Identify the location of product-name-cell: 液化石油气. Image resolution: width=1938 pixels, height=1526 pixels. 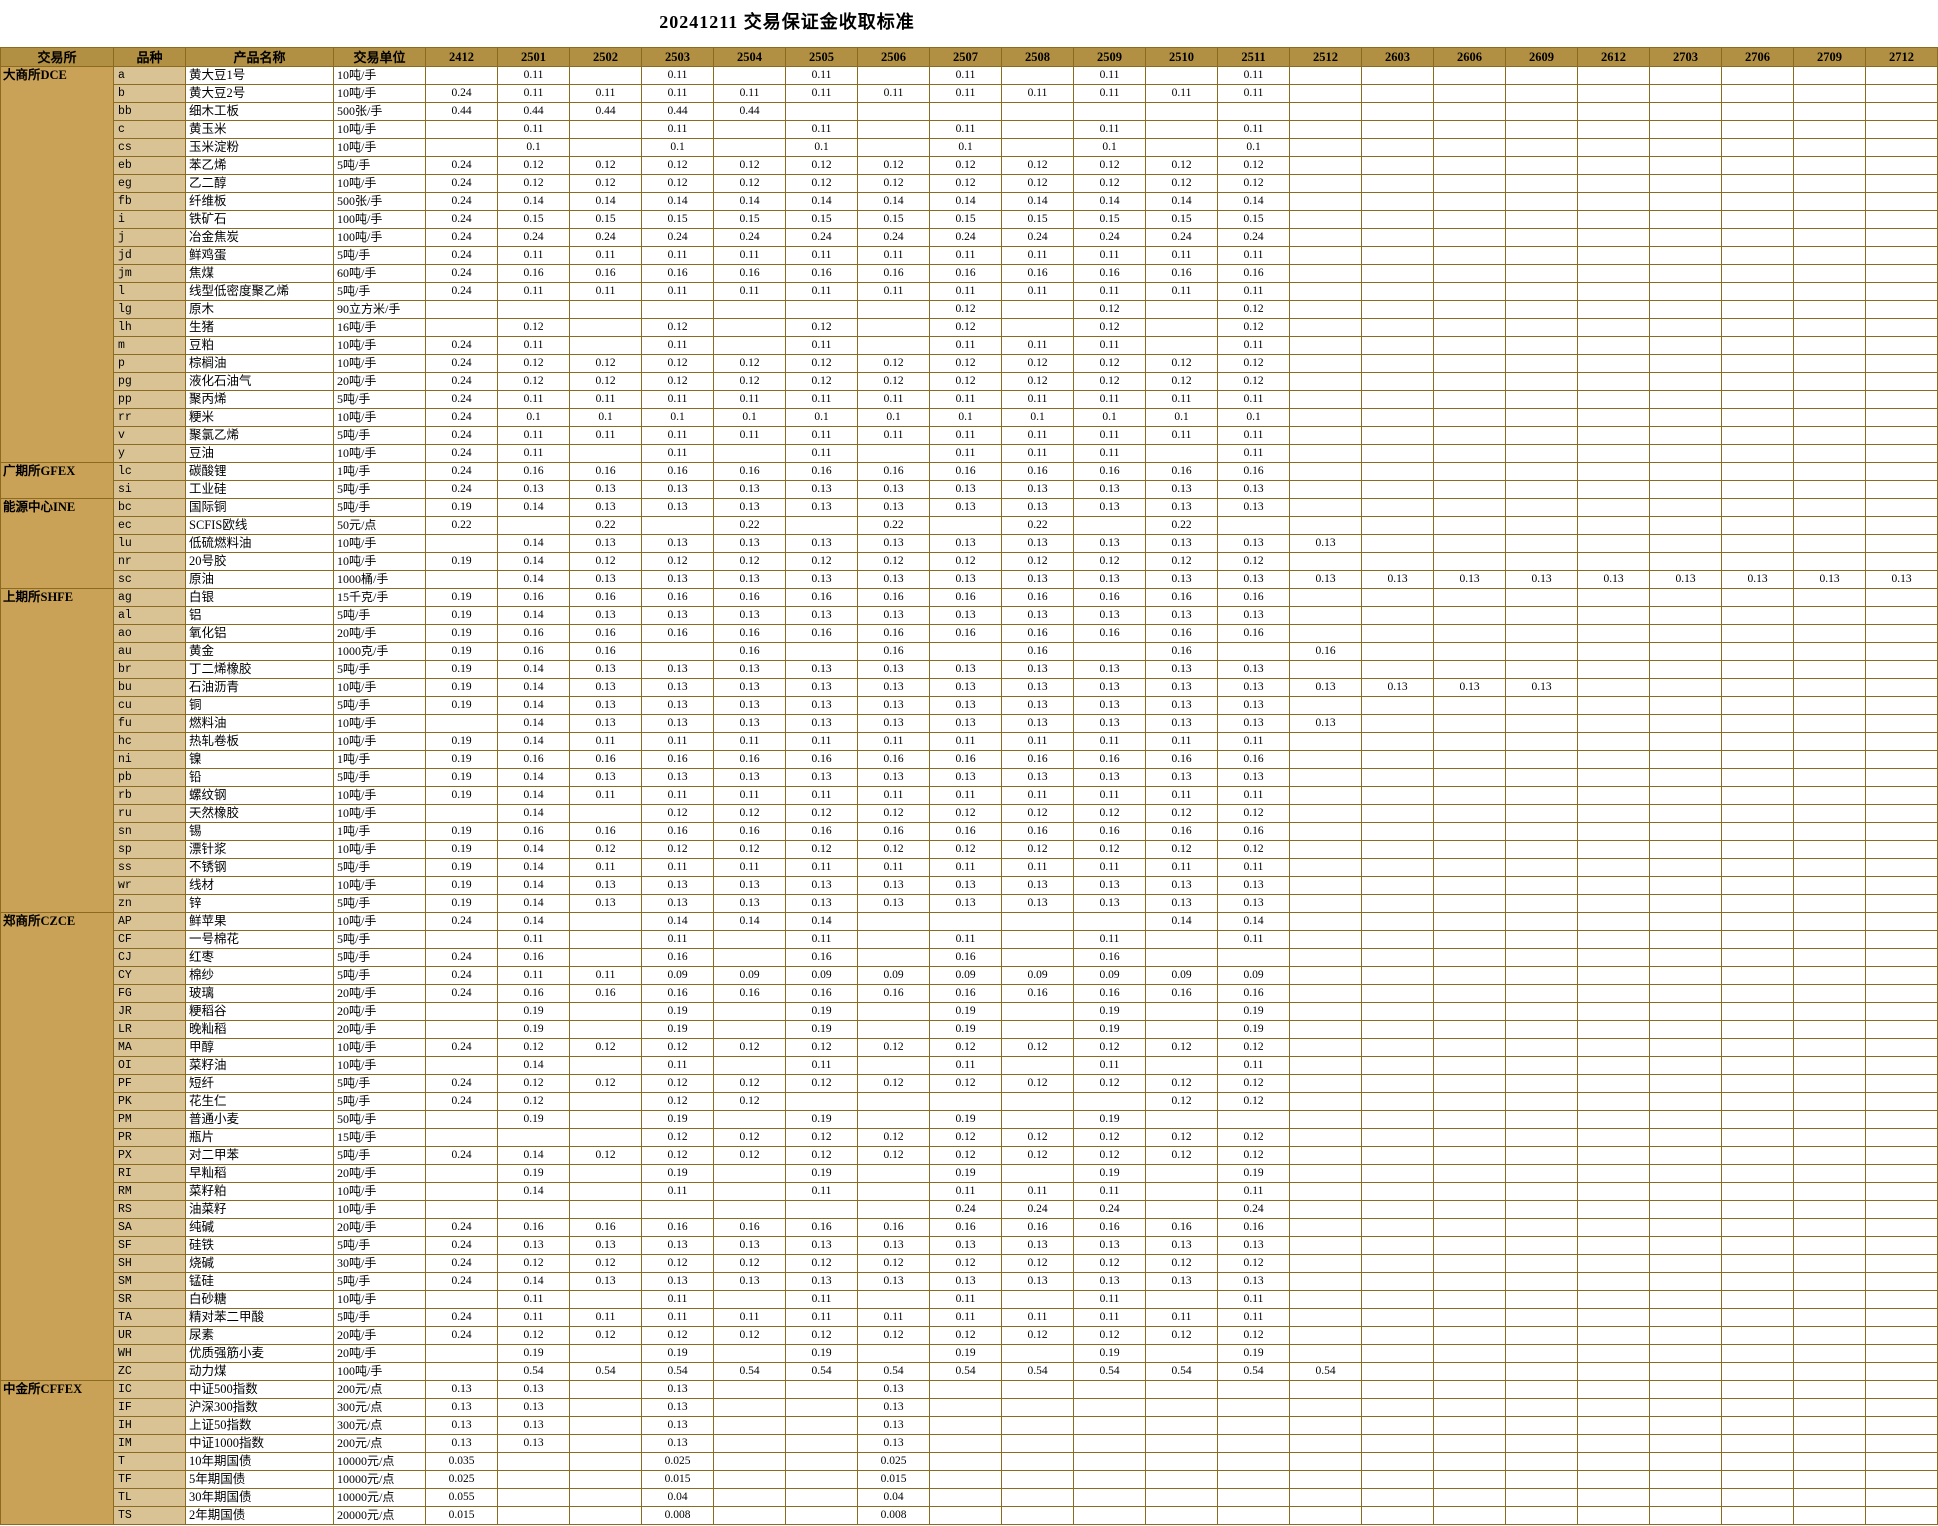
(259, 381).